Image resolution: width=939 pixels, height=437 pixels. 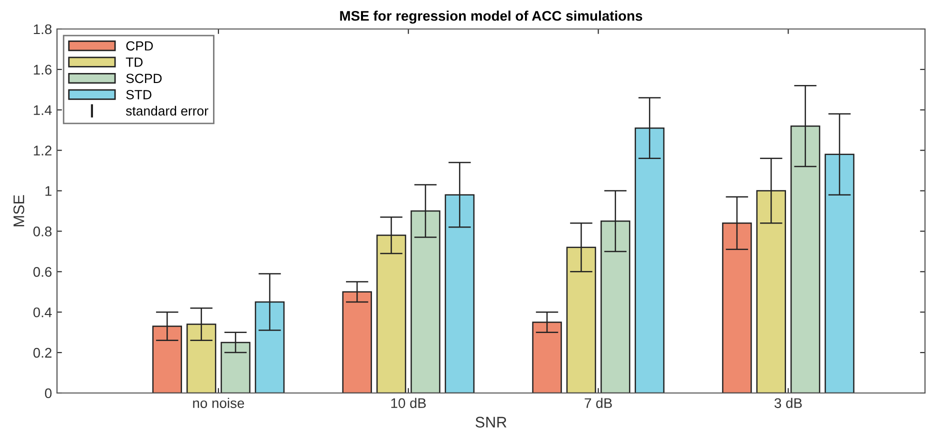 I want to click on x-tick-label: no noise, so click(x=218, y=403).